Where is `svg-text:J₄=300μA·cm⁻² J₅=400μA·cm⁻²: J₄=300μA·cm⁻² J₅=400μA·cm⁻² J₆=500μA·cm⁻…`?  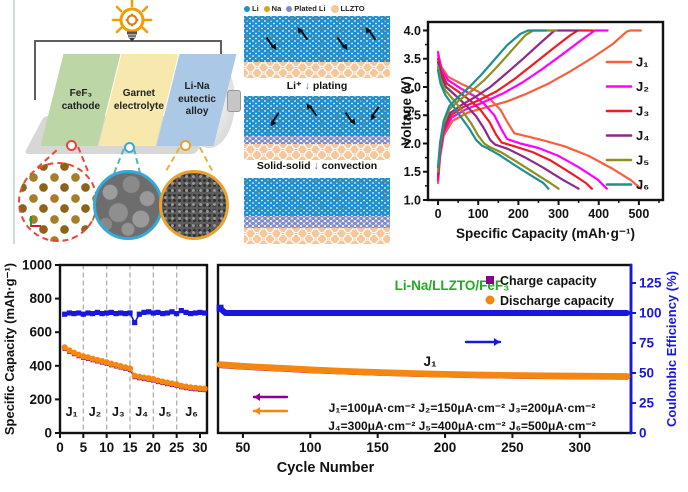 svg-text:J₄=300μA·cm⁻² J₅=400μA·cm⁻²: J₄=300μA·cm⁻² J₅=400μA·cm⁻² J₆=500μA·cm⁻… is located at coordinates (461, 426).